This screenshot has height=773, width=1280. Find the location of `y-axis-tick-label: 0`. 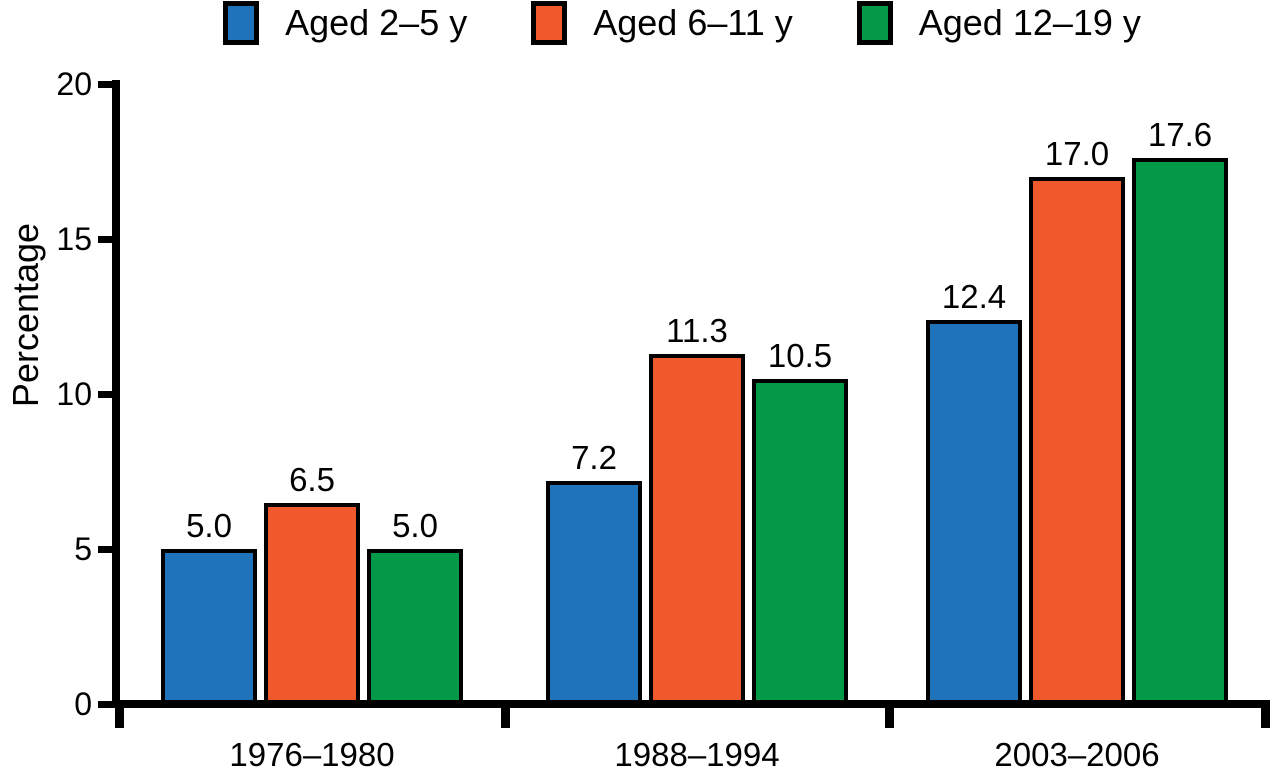

y-axis-tick-label: 0 is located at coordinates (83, 704).